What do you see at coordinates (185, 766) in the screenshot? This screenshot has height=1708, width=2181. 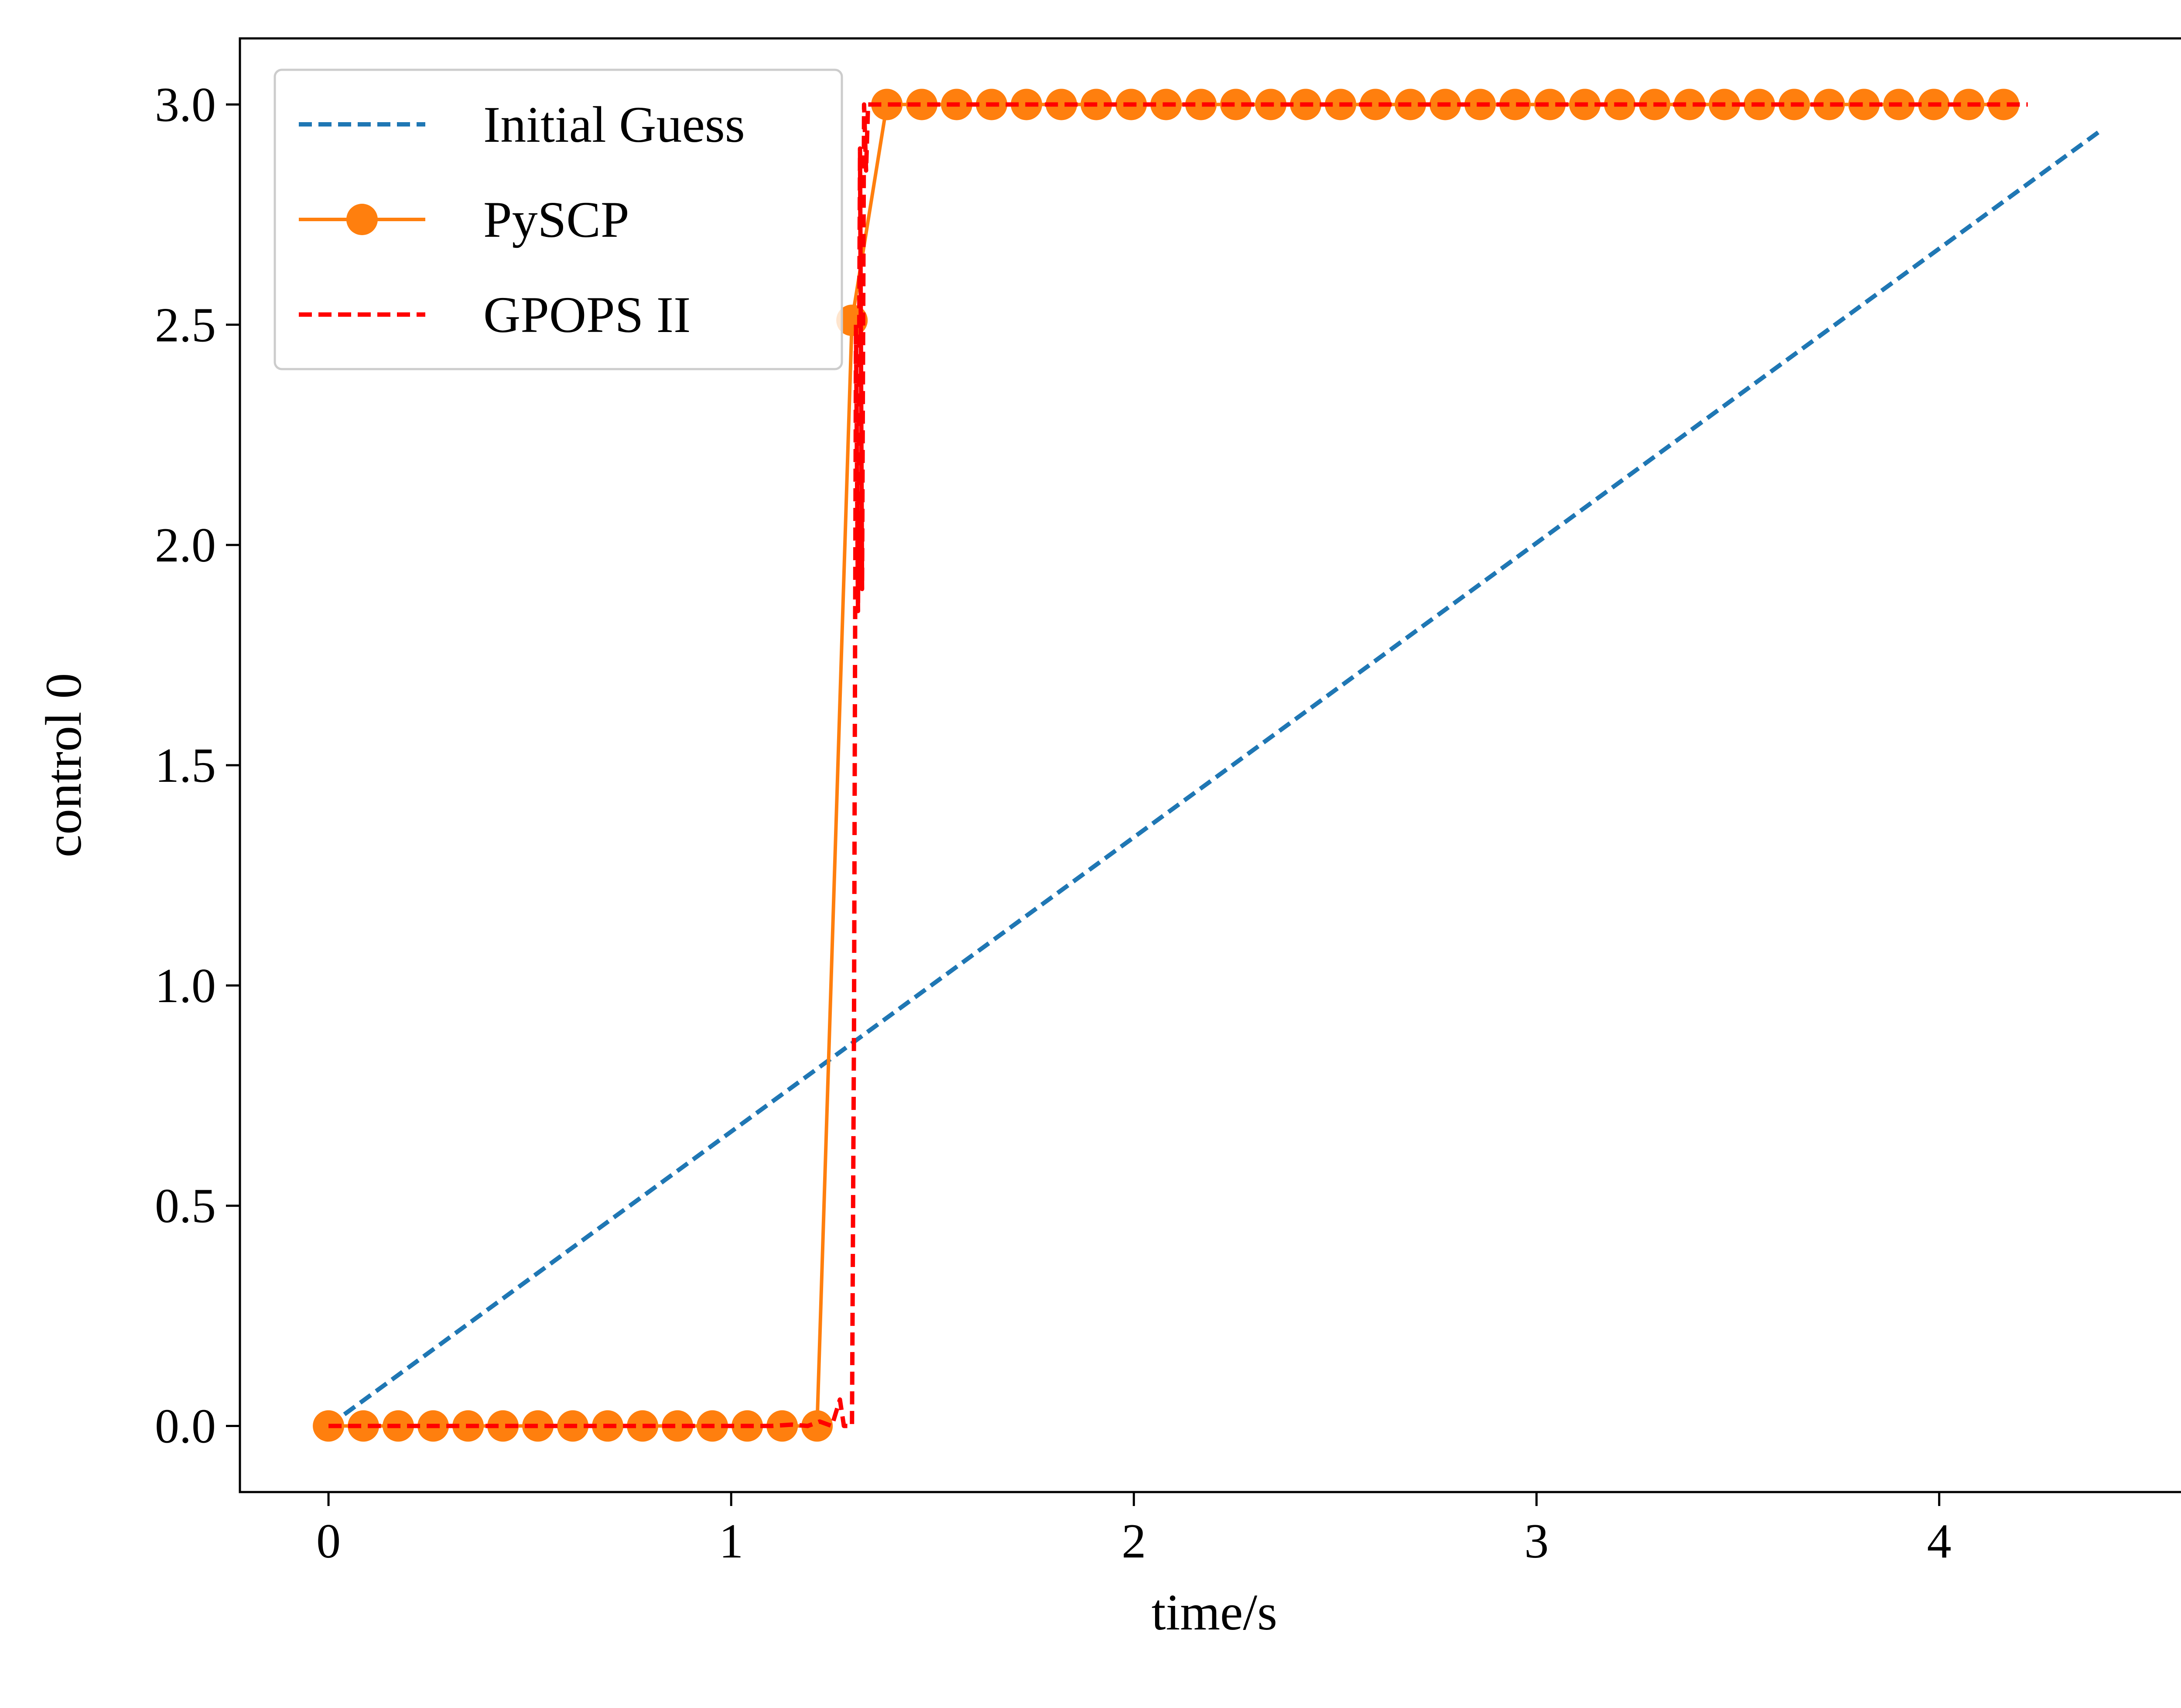 I see `y-tick-label: 1.5` at bounding box center [185, 766].